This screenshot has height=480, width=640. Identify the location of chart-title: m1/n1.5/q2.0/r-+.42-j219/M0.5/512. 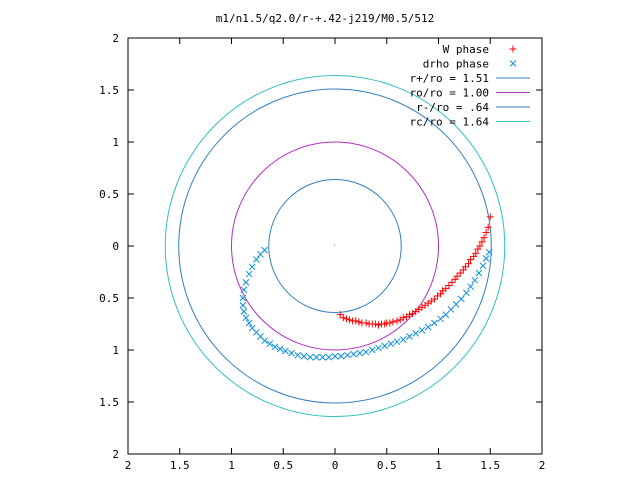
(325, 18).